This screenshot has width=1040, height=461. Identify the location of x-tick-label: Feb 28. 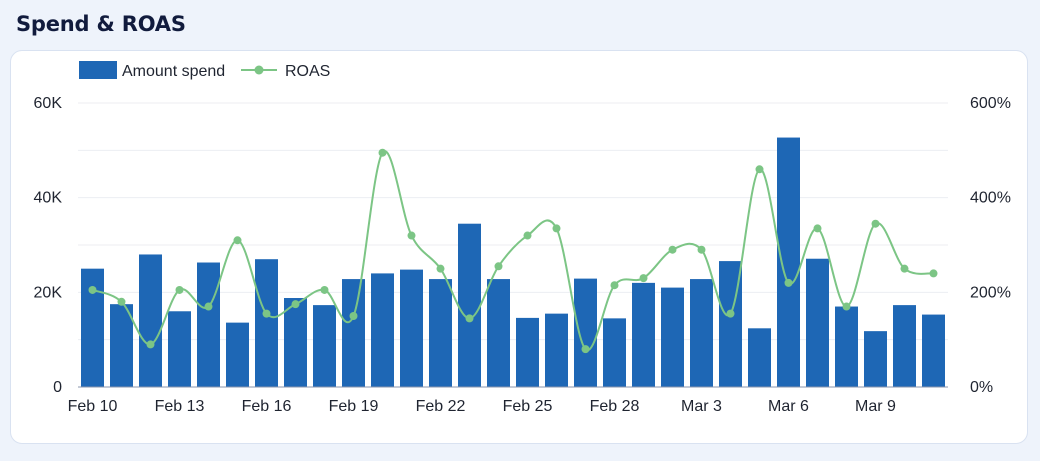
(615, 406).